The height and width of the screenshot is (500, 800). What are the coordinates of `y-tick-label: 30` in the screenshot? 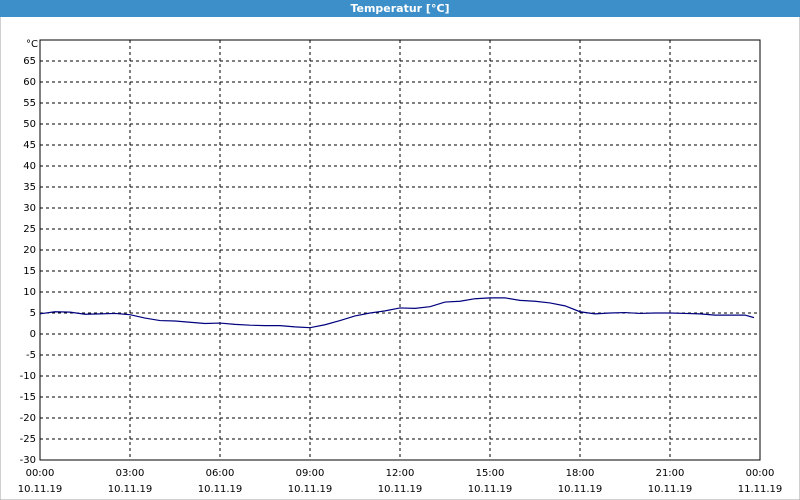 It's located at (29, 208).